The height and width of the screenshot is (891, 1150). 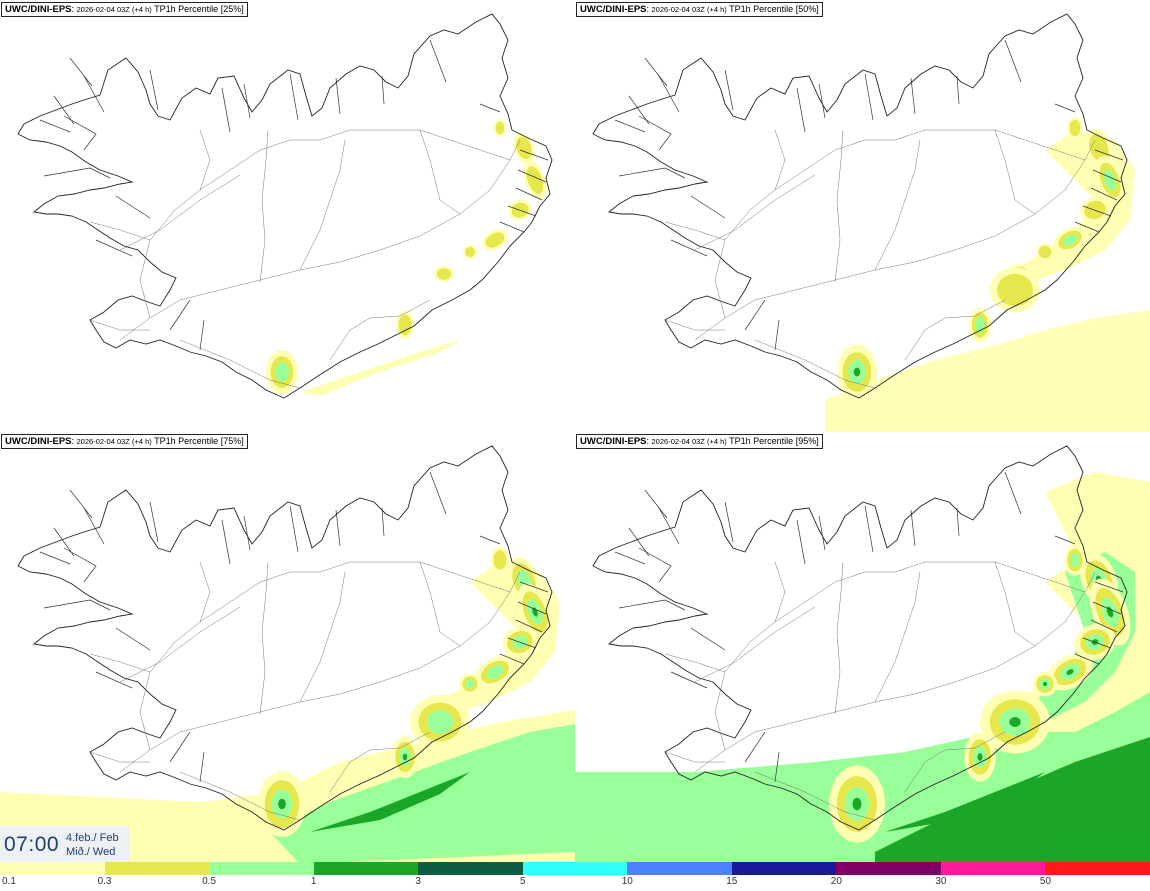 What do you see at coordinates (522, 881) in the screenshot?
I see `colorbar-tick: 5` at bounding box center [522, 881].